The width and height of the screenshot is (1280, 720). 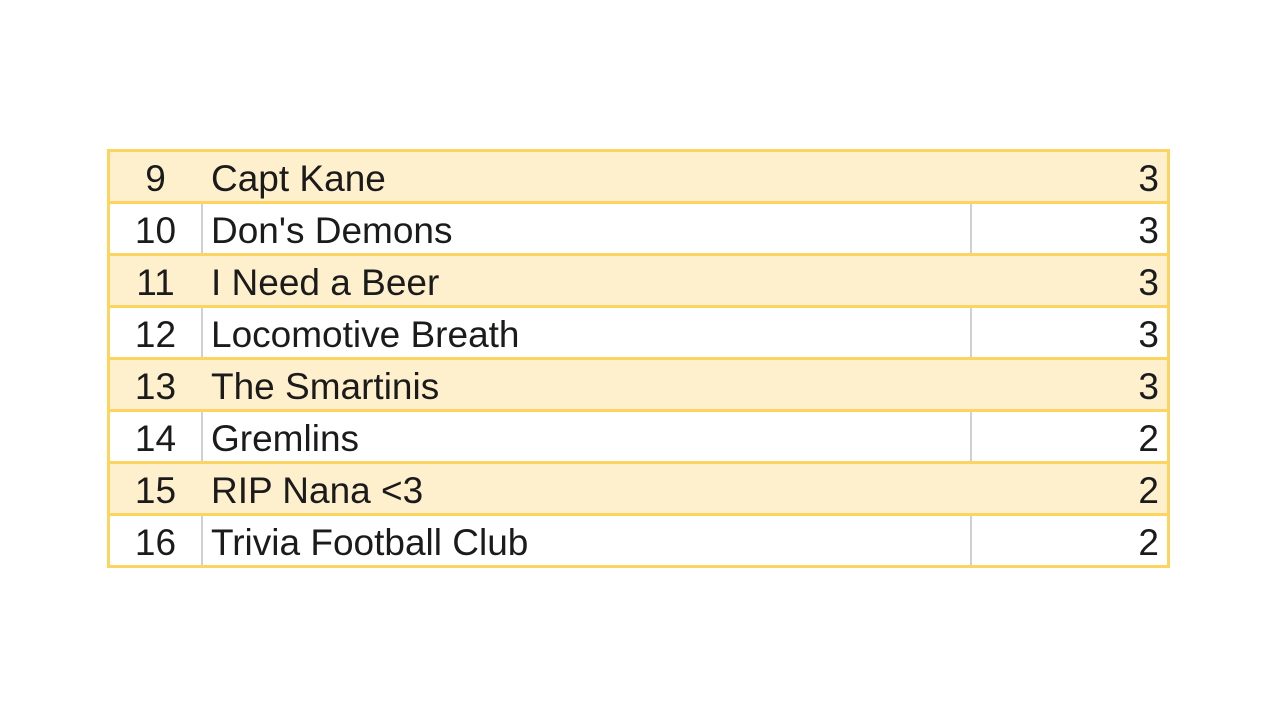 What do you see at coordinates (585, 540) in the screenshot?
I see `team-name-cell: Trivia Football Club` at bounding box center [585, 540].